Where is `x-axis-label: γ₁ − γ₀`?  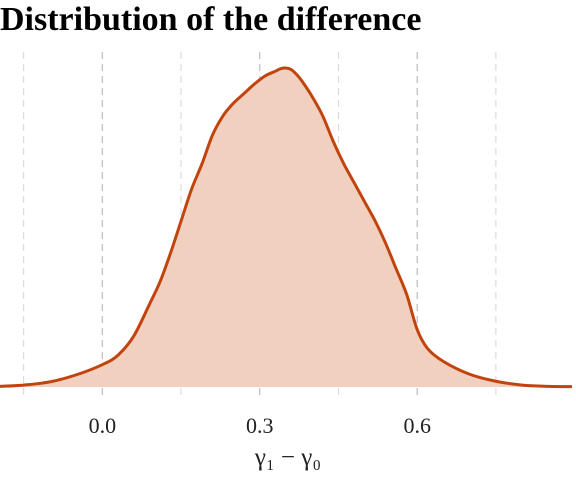
x-axis-label: γ₁ − γ₀ is located at coordinates (287, 457).